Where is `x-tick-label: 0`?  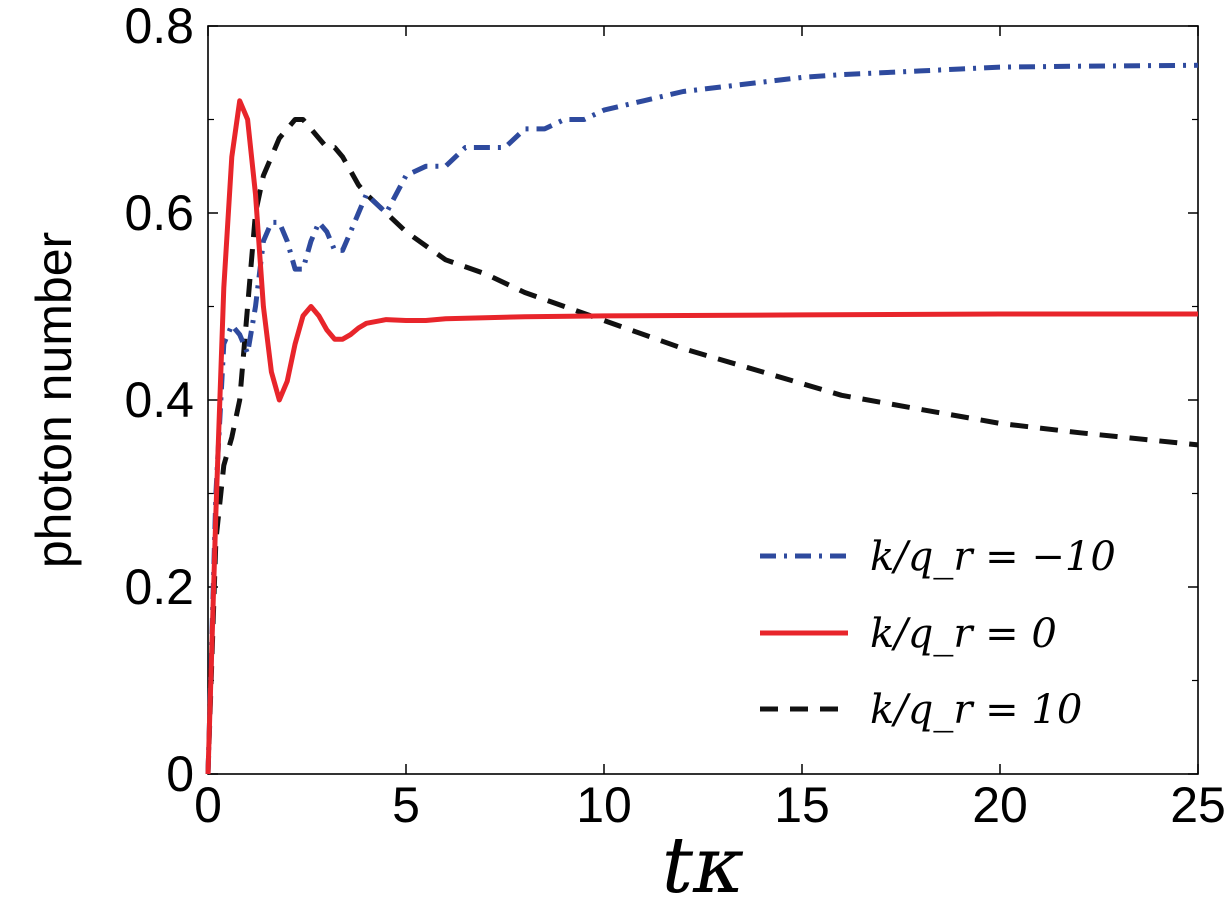 x-tick-label: 0 is located at coordinates (208, 805).